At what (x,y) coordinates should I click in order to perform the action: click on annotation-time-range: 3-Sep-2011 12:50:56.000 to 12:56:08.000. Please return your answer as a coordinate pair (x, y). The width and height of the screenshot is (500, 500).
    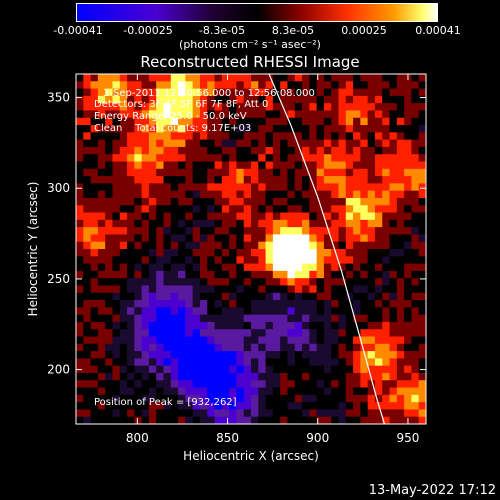
    Looking at the image, I should click on (209, 93).